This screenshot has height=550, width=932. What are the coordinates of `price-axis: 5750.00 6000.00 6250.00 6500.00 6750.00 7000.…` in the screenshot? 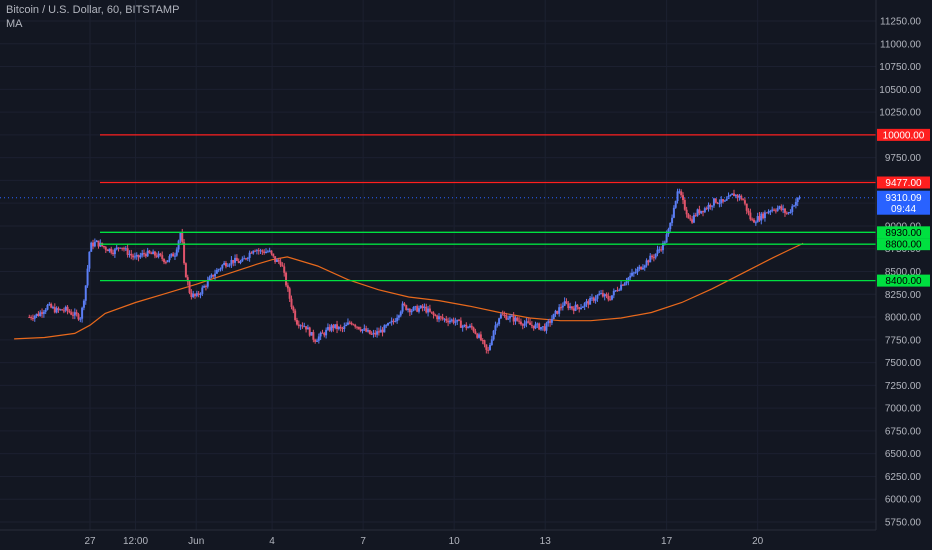 It's located at (900, 273).